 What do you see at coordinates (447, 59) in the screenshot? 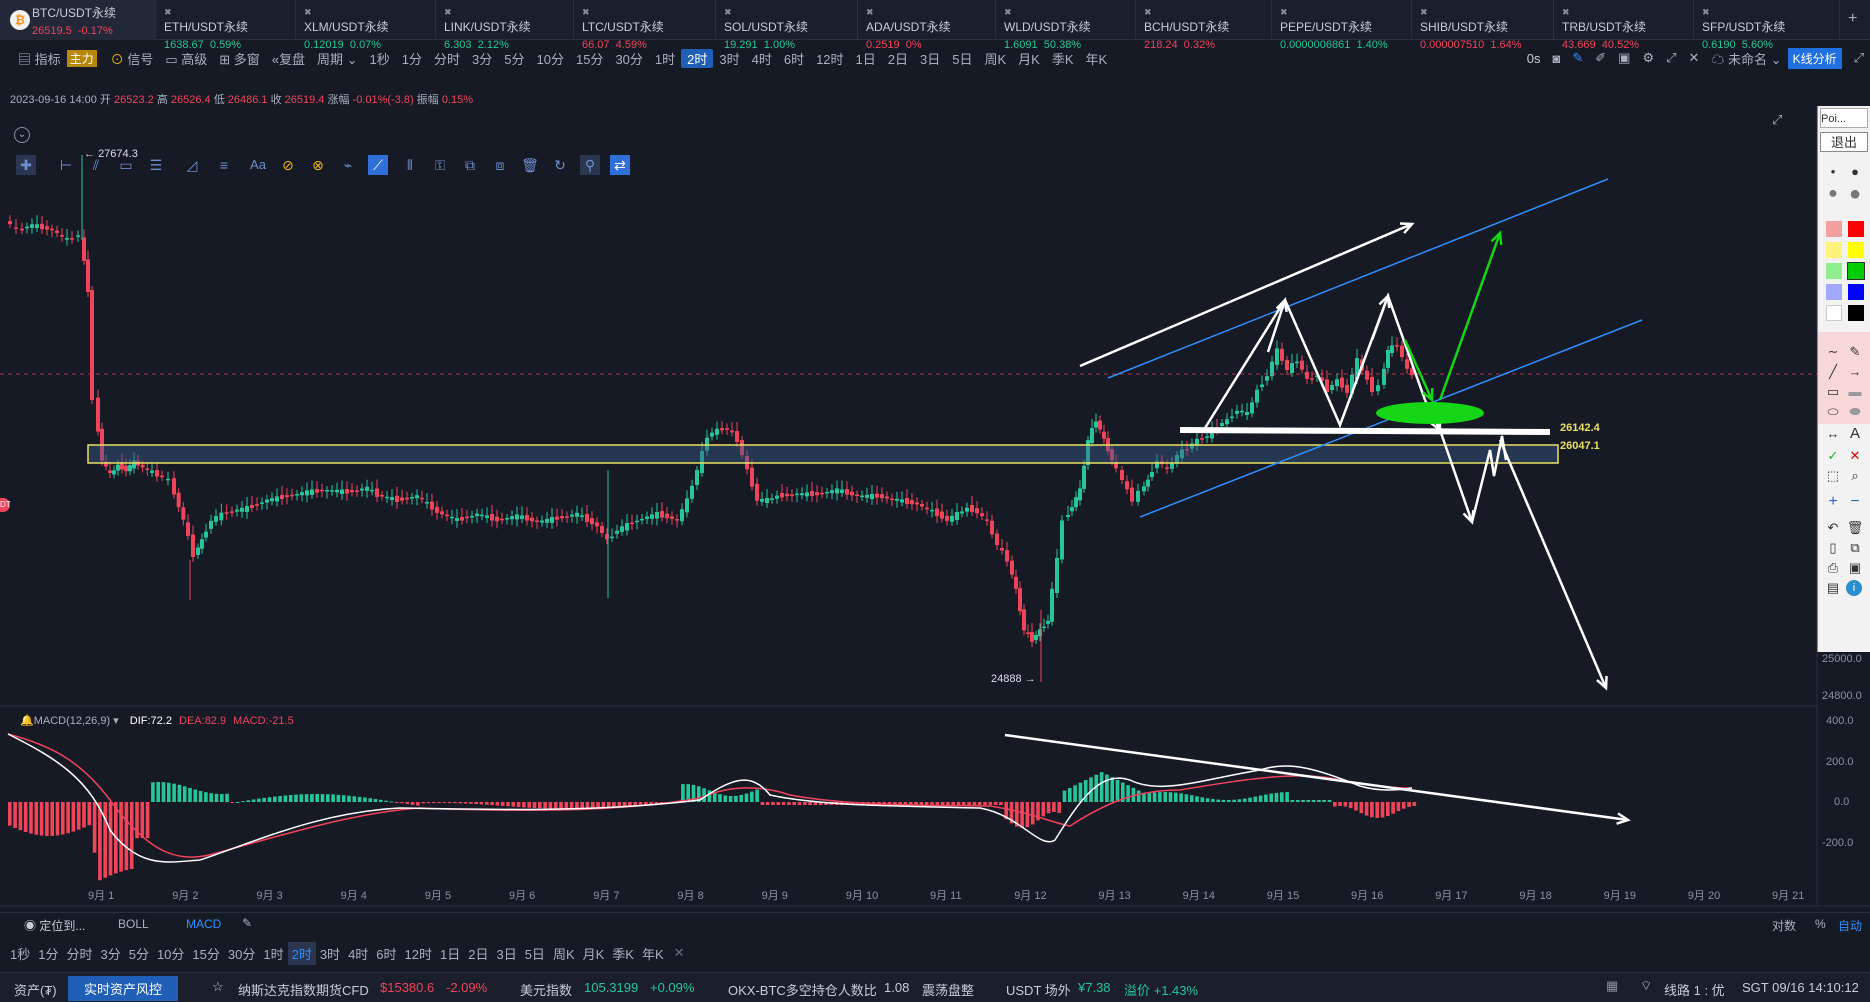
I see `interval-2: 分时` at bounding box center [447, 59].